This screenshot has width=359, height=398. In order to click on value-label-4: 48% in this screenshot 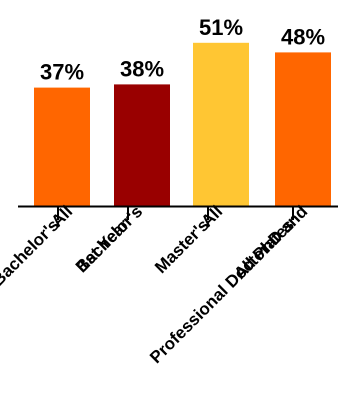, I will do `click(303, 36)`.